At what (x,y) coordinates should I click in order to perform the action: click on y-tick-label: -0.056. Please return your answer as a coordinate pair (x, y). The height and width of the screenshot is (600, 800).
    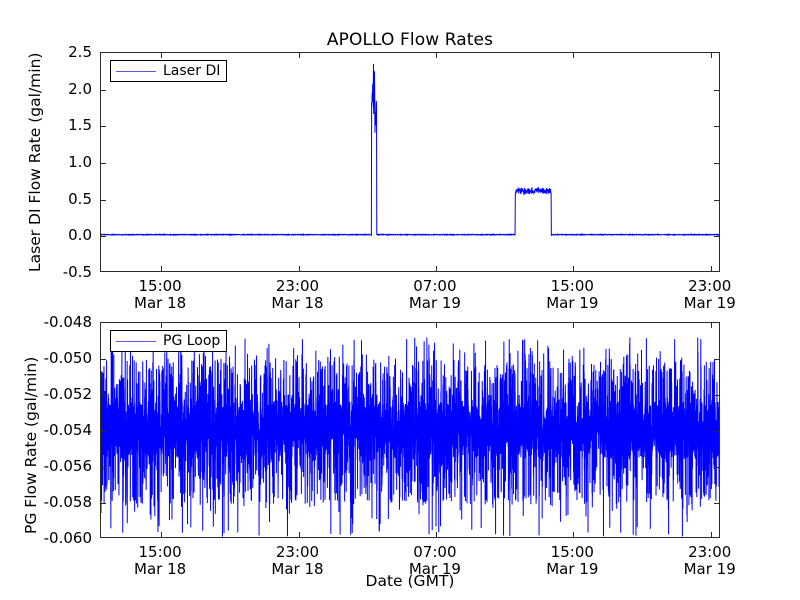
    Looking at the image, I should click on (67, 466).